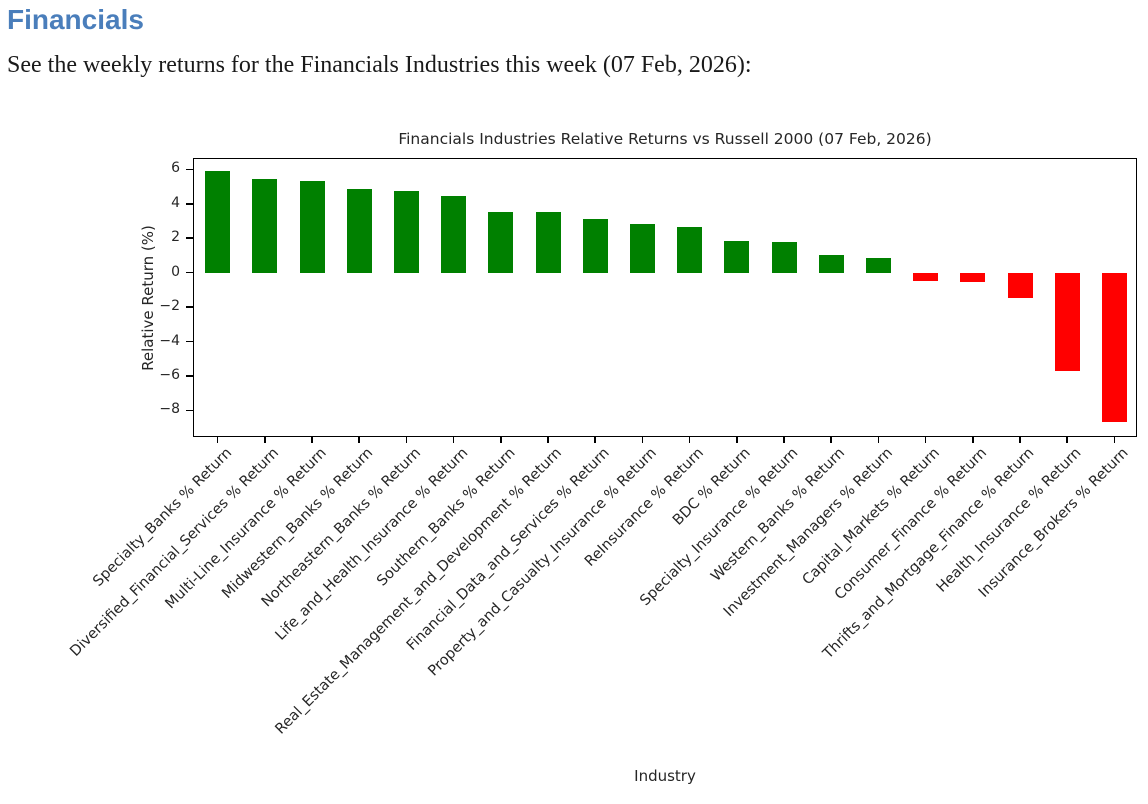 The image size is (1148, 804). Describe the element at coordinates (169, 306) in the screenshot. I see `y-tick-label: −2` at that location.